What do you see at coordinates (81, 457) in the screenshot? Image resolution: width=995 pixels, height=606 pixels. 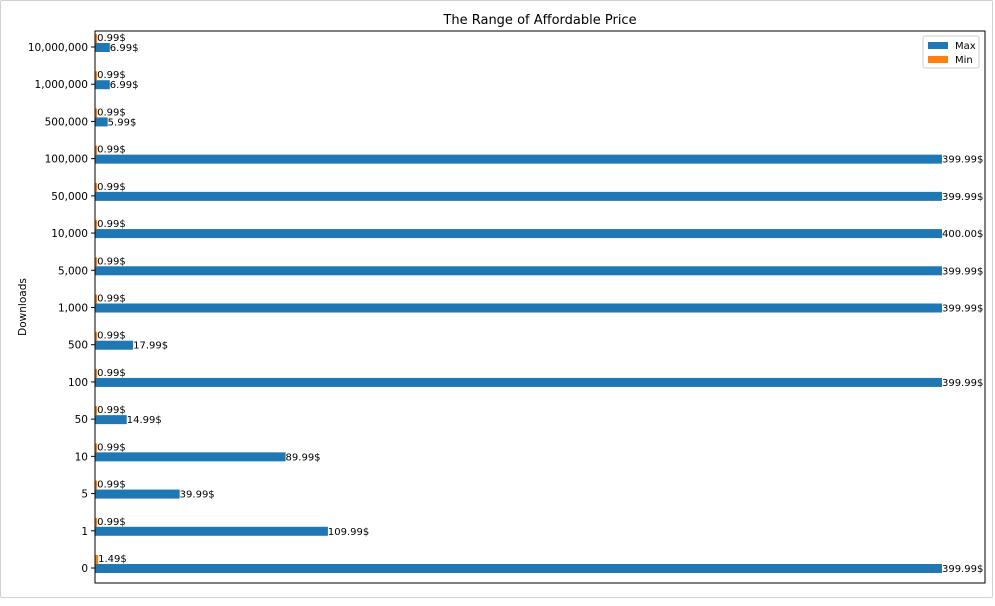 I see `y-tick-label: 10` at bounding box center [81, 457].